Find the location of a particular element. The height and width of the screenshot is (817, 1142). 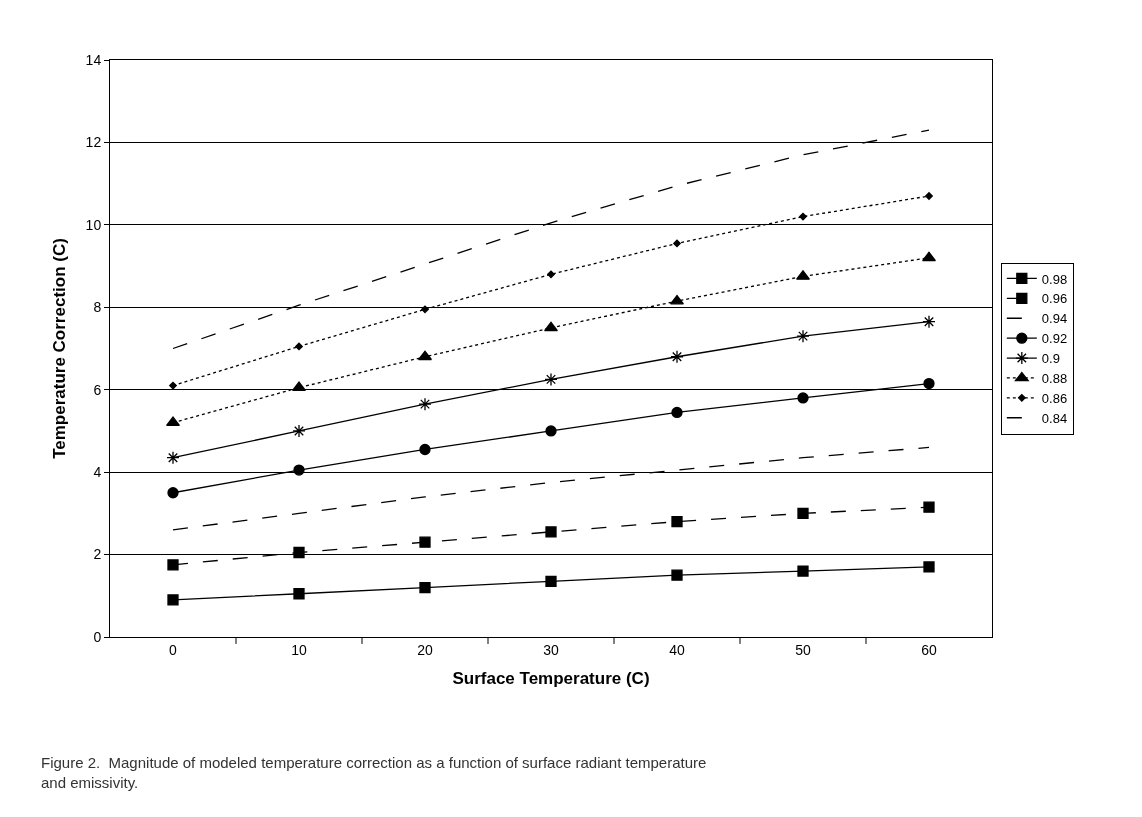

x-tick-label: 40 is located at coordinates (677, 649).